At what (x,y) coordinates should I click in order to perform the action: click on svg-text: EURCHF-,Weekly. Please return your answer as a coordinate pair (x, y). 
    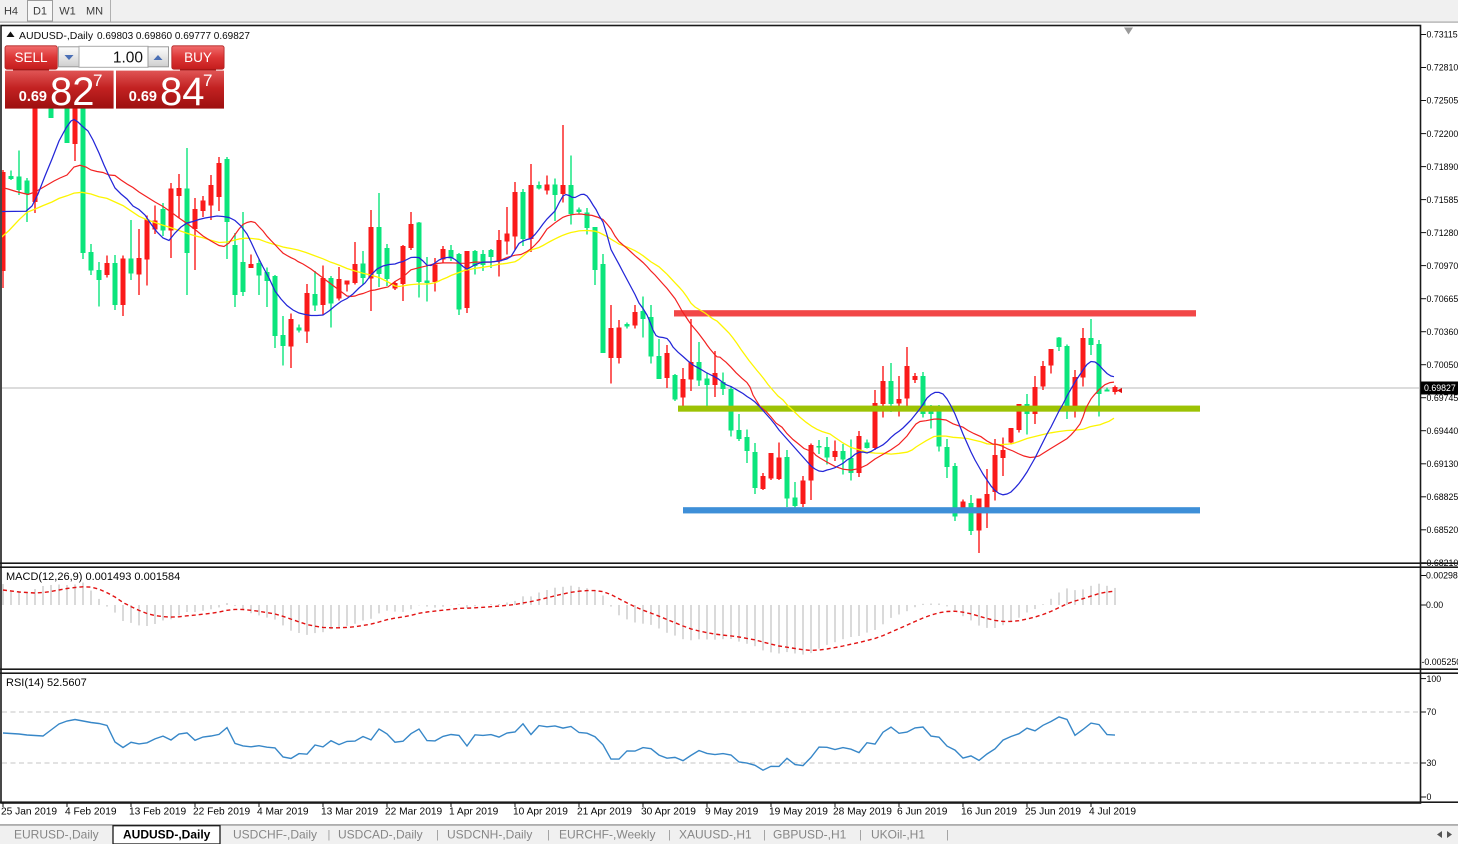
    Looking at the image, I should click on (607, 835).